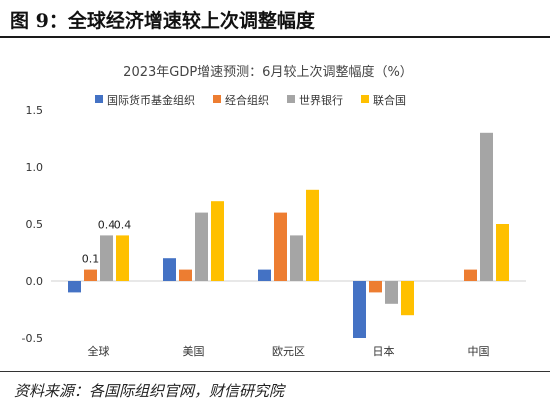 The image size is (550, 408). Describe the element at coordinates (247, 100) in the screenshot. I see `legend-label: 经合组织` at that location.